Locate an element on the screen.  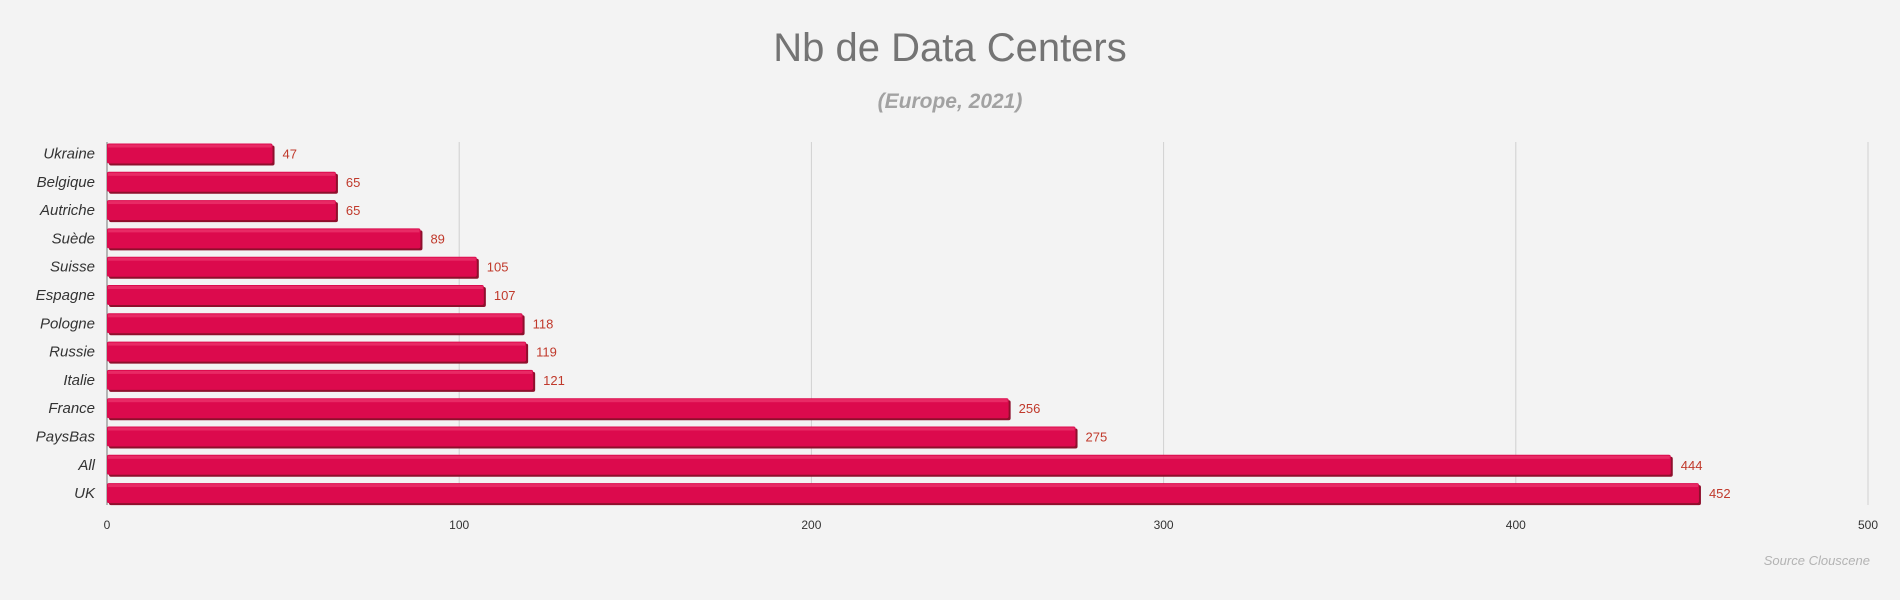
category-label: Ukraine is located at coordinates (69, 154).